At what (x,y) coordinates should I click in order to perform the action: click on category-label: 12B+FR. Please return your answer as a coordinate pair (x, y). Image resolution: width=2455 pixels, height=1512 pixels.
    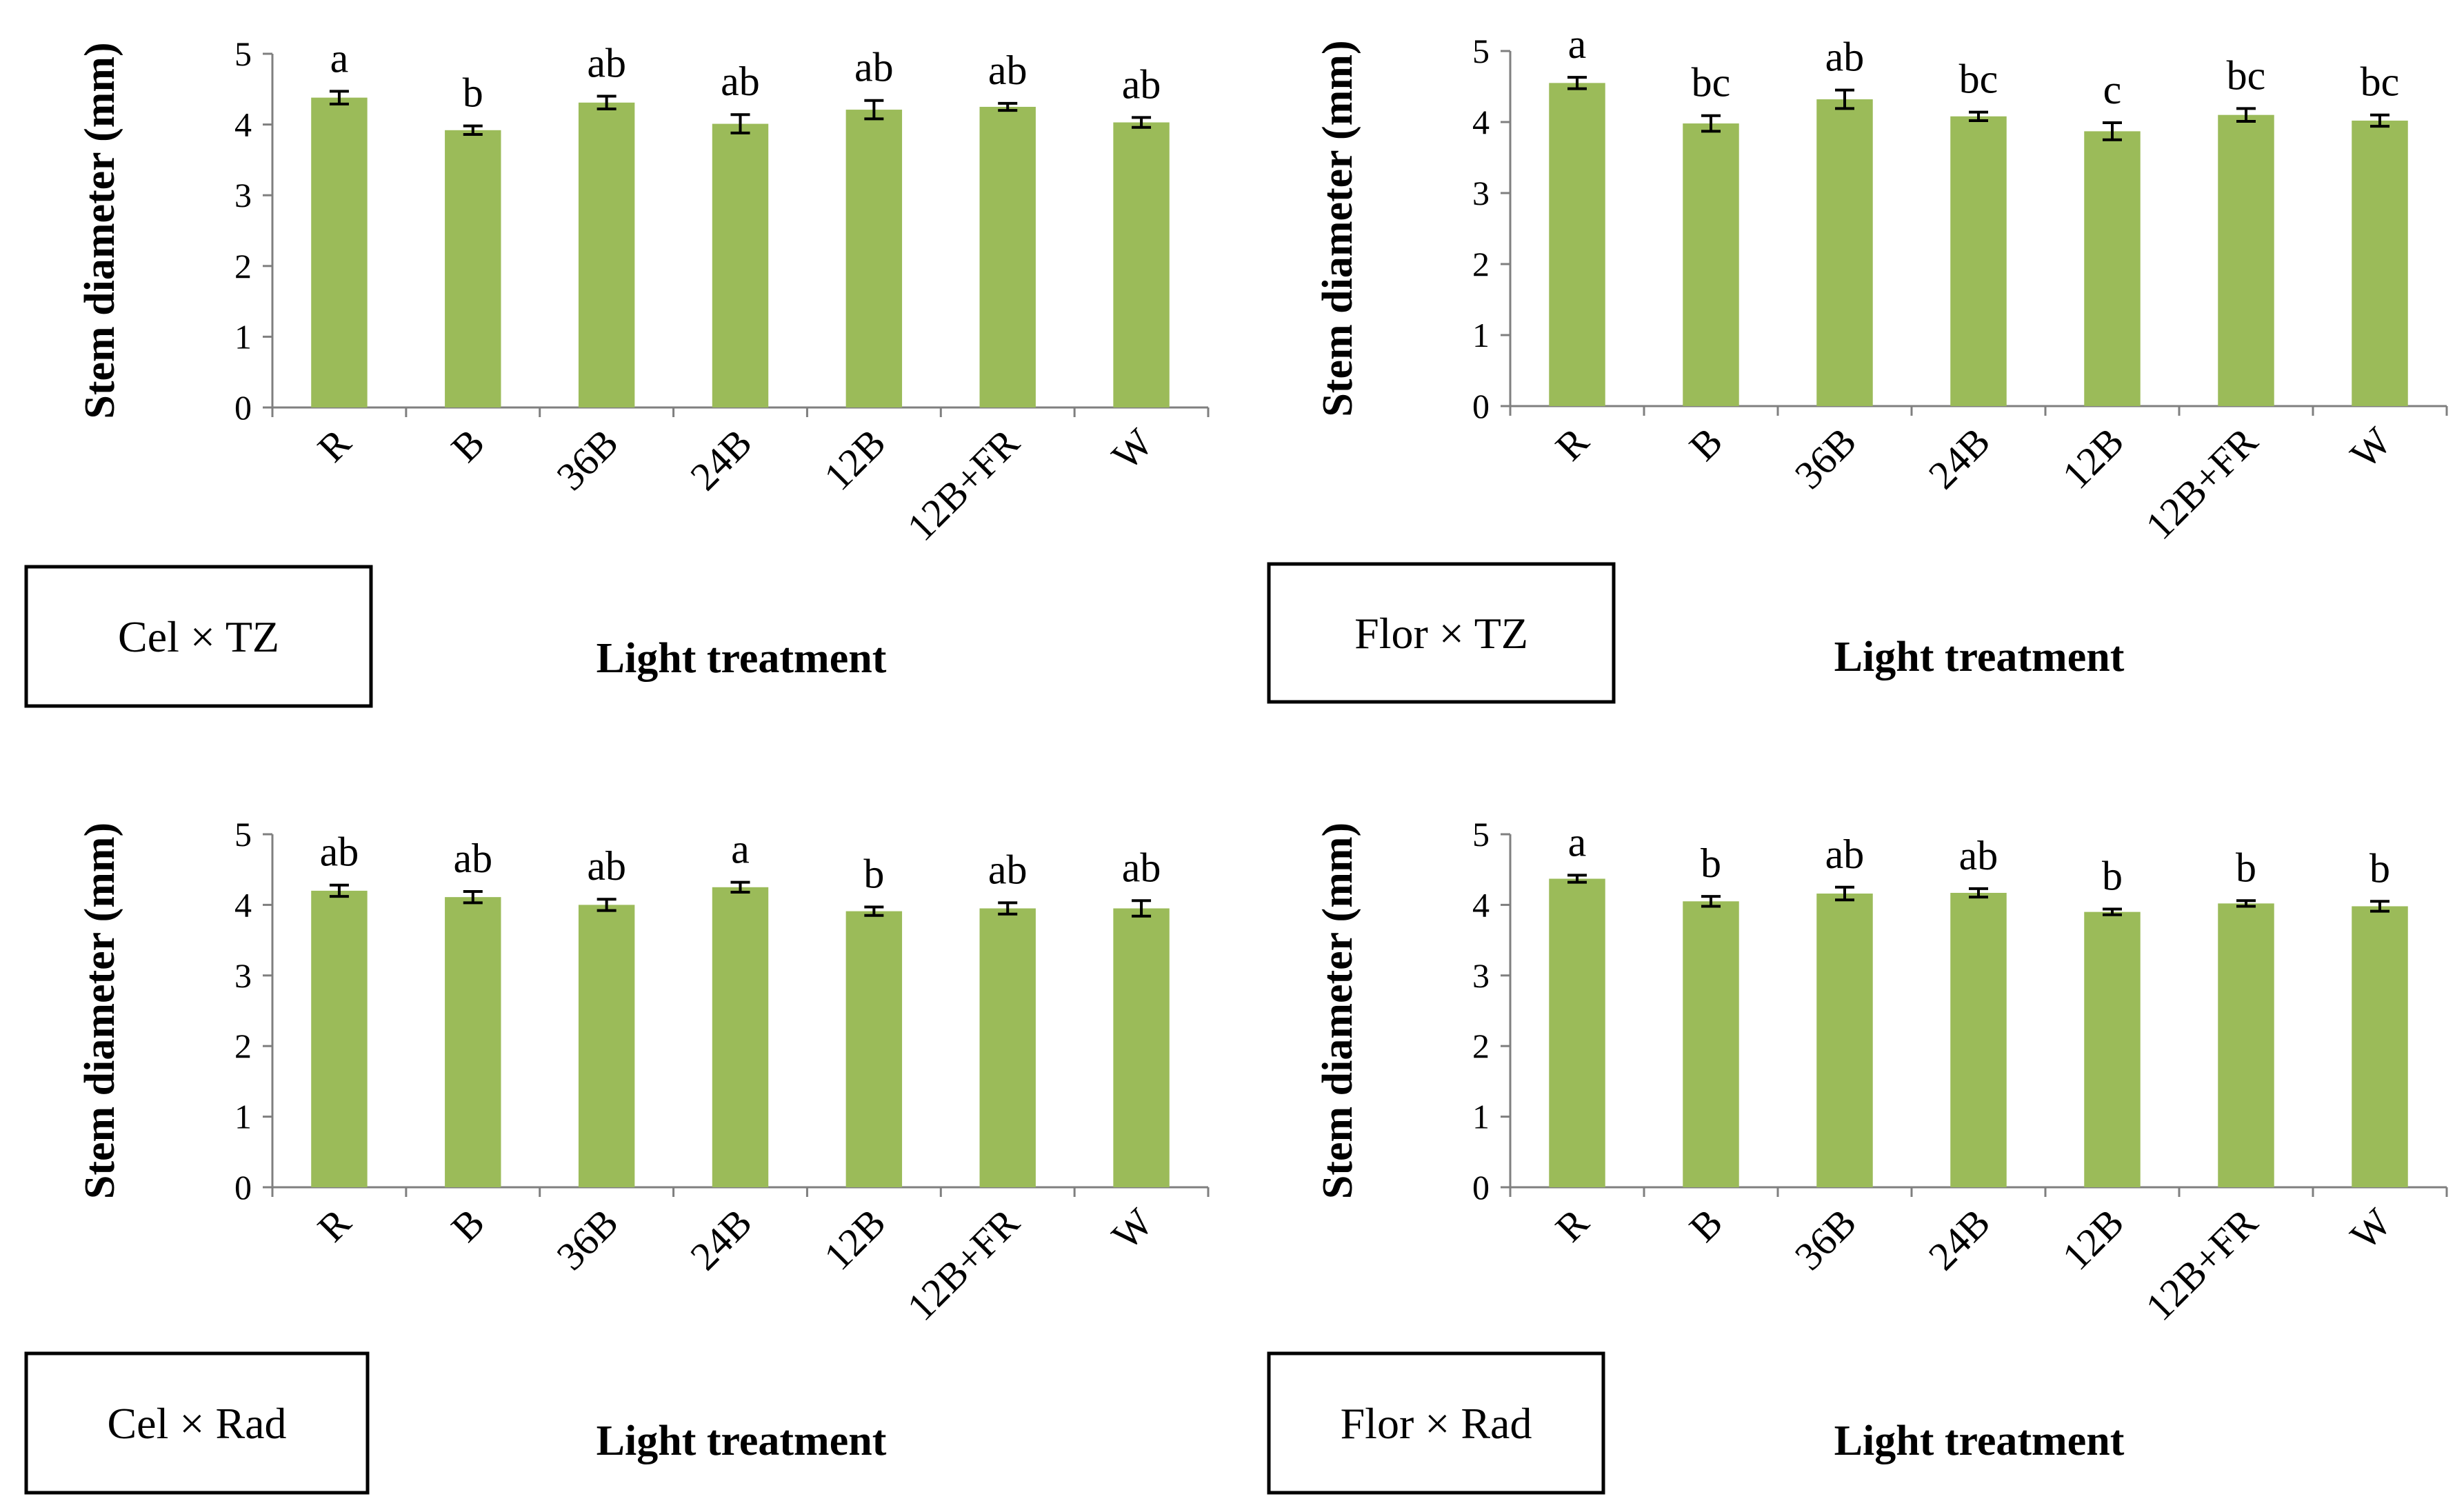
    Looking at the image, I should click on (2202, 1264).